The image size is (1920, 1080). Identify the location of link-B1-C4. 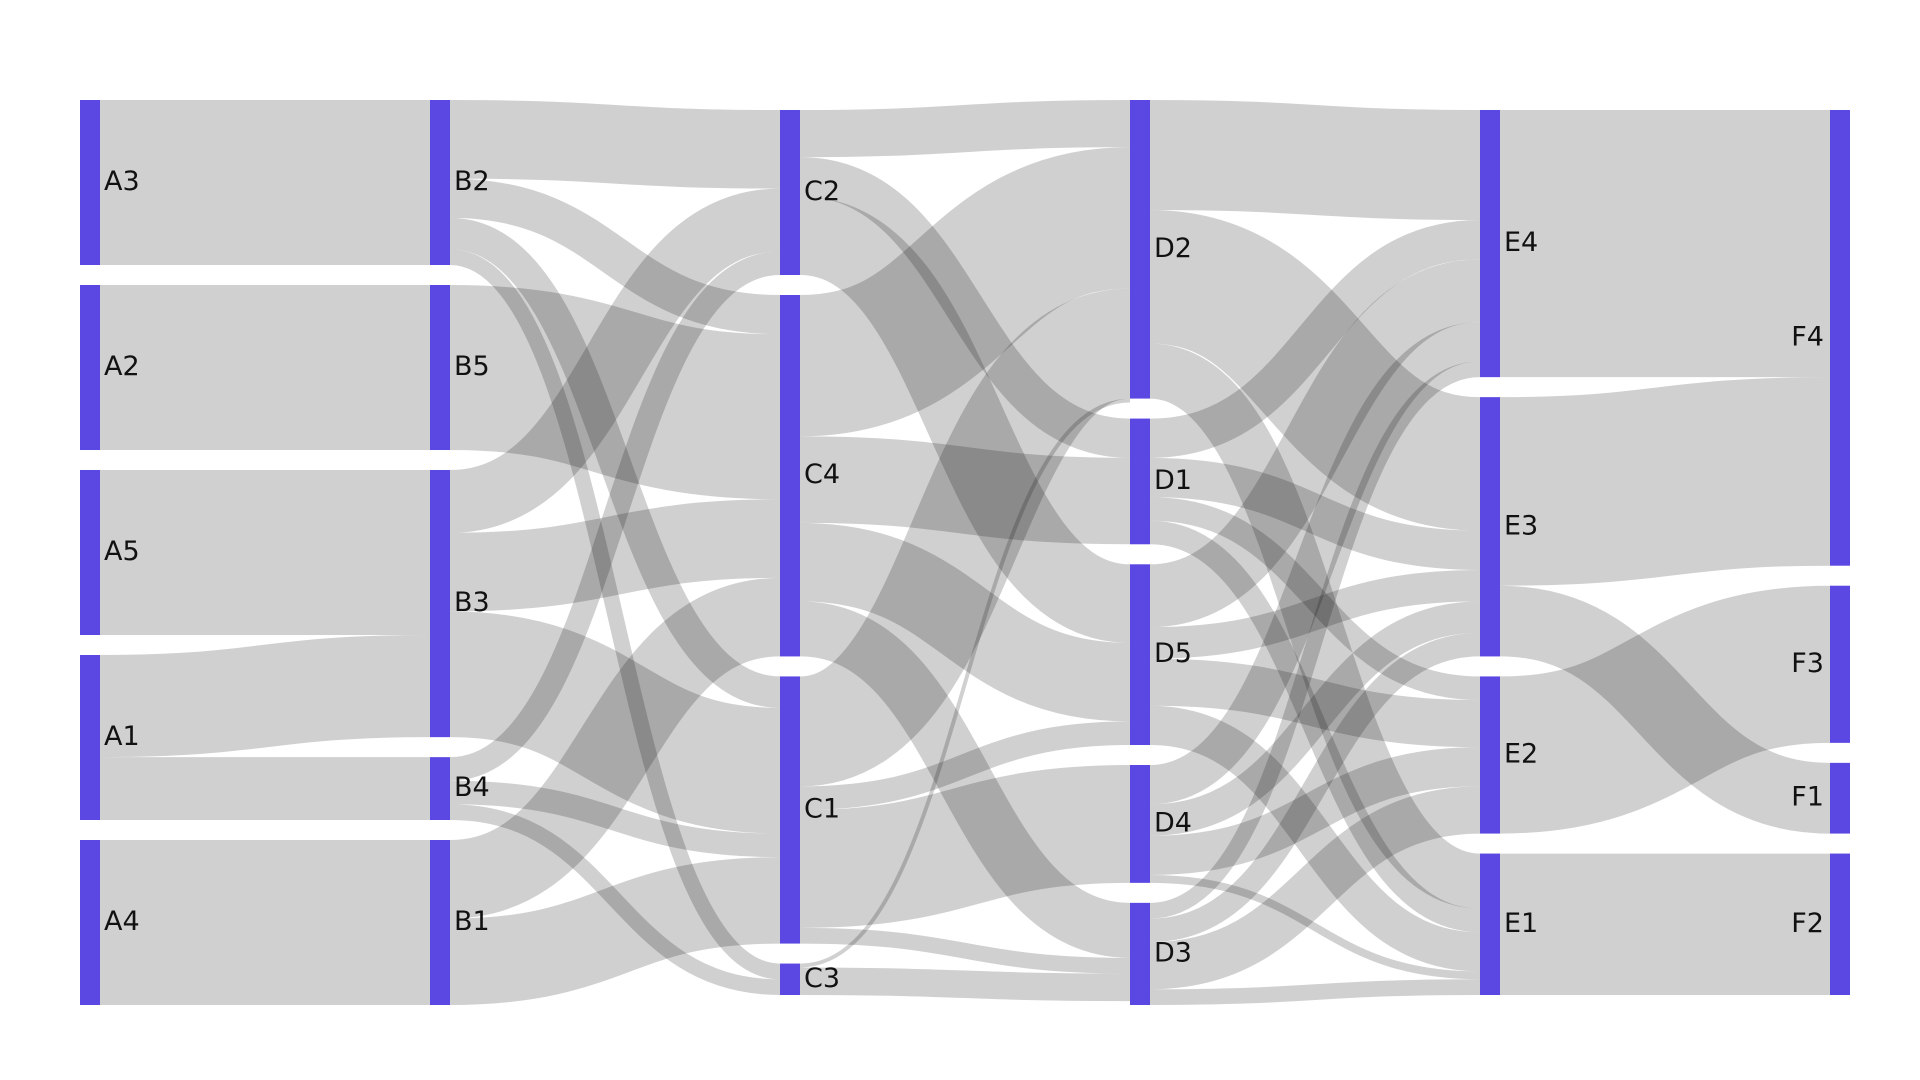
(615, 748).